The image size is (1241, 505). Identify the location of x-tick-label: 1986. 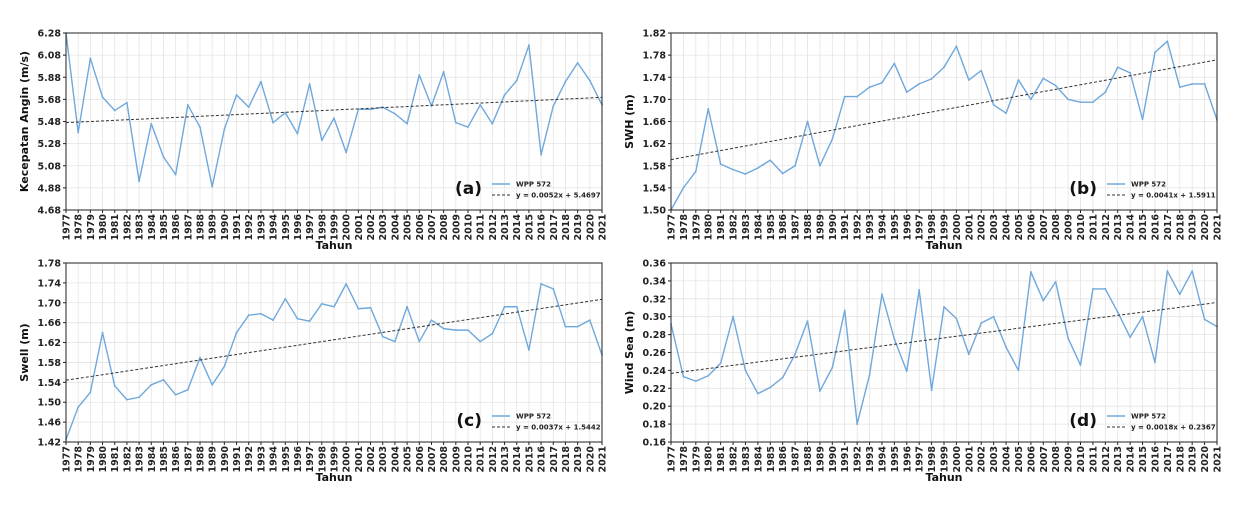
(176, 227).